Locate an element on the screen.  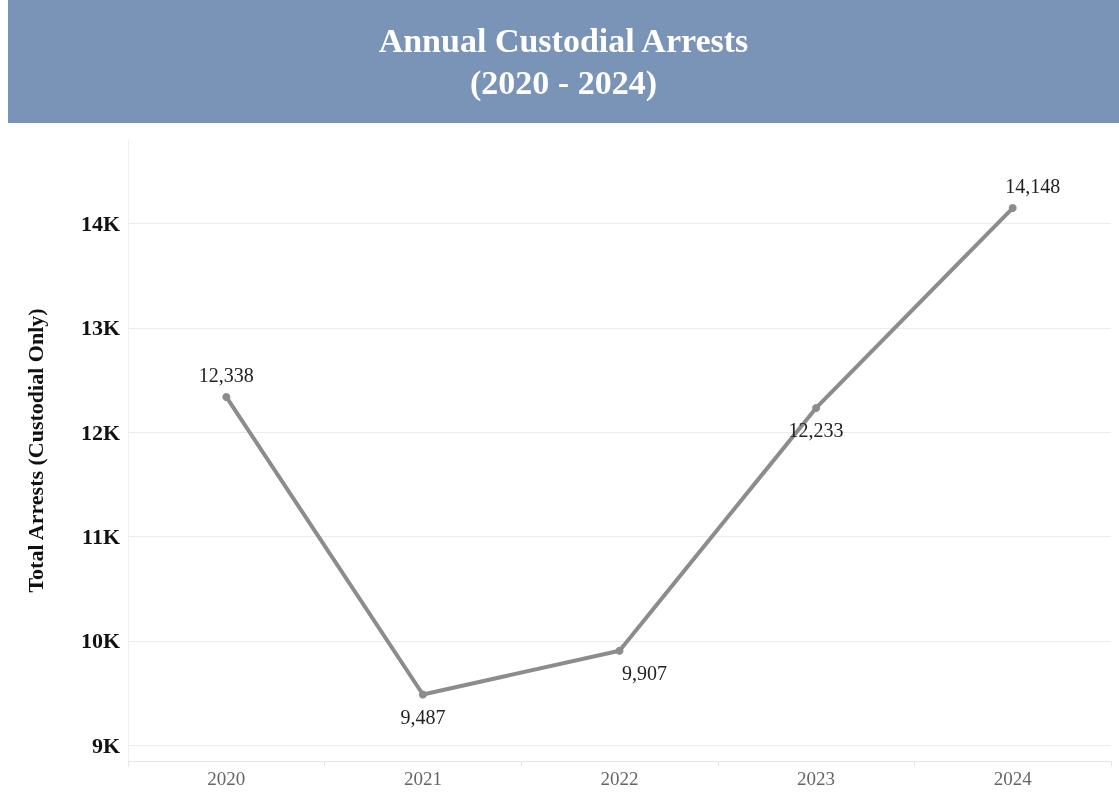
data-label: 9,487 is located at coordinates (423, 716).